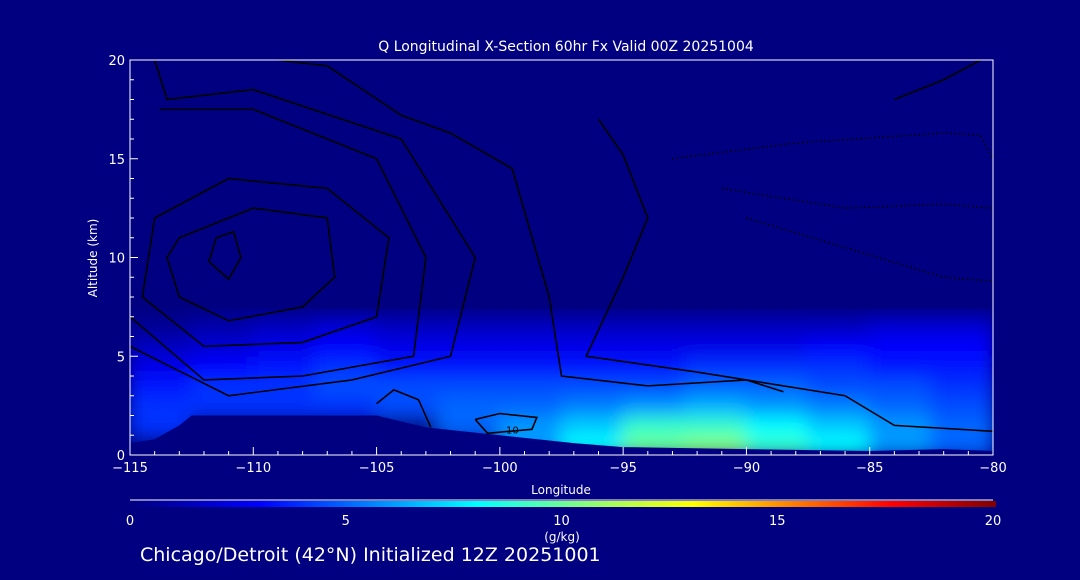  What do you see at coordinates (116, 61) in the screenshot?
I see `y-tick-label: 20` at bounding box center [116, 61].